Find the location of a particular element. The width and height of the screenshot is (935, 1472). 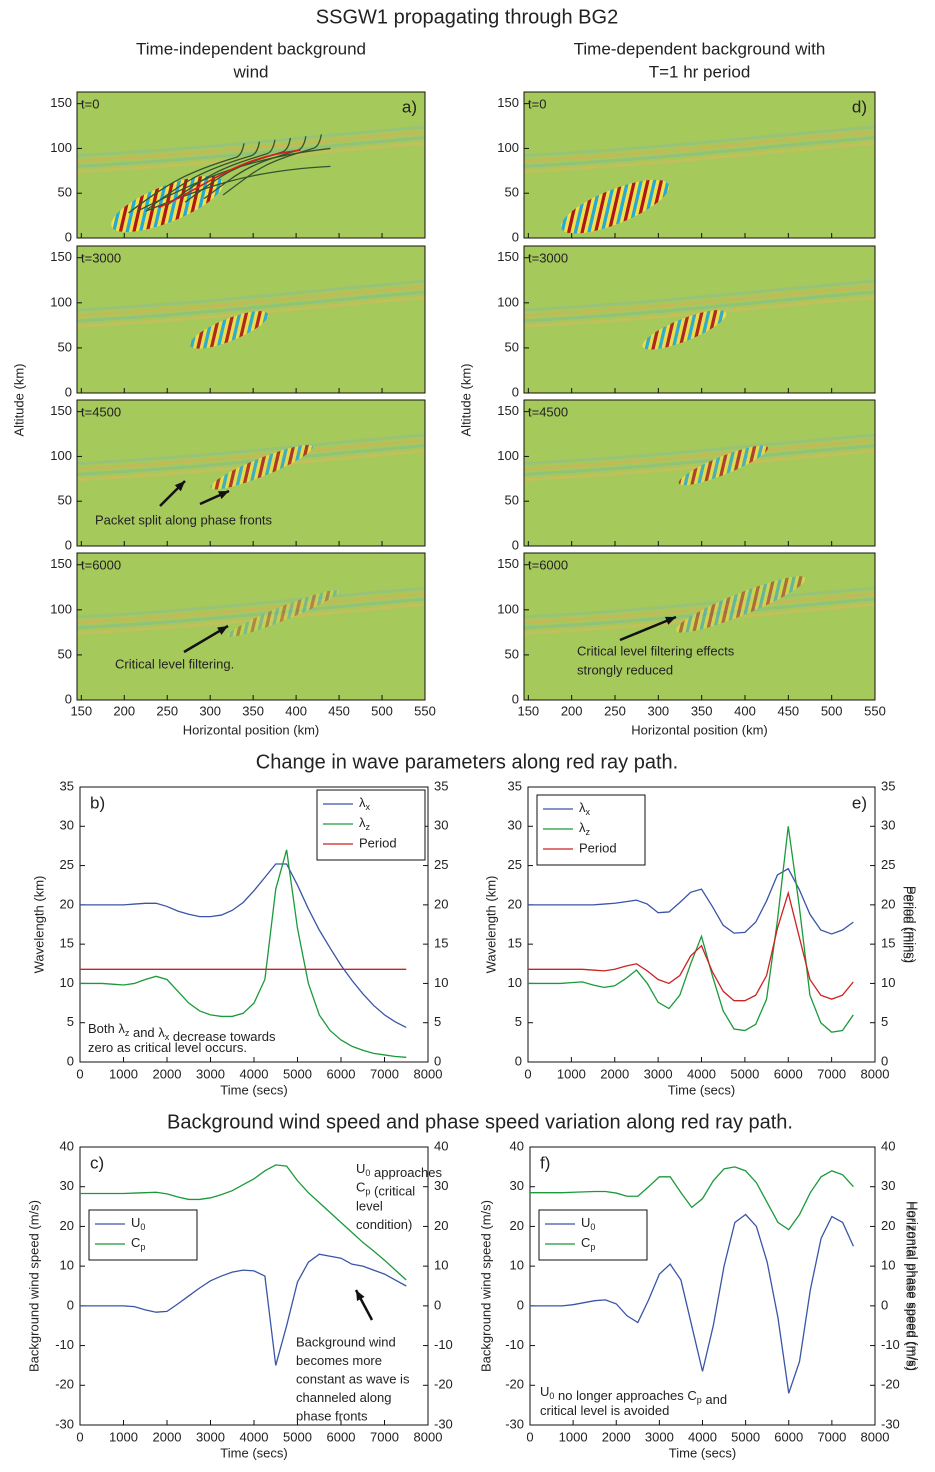

x-tick-label: 1000 is located at coordinates (123, 1436).